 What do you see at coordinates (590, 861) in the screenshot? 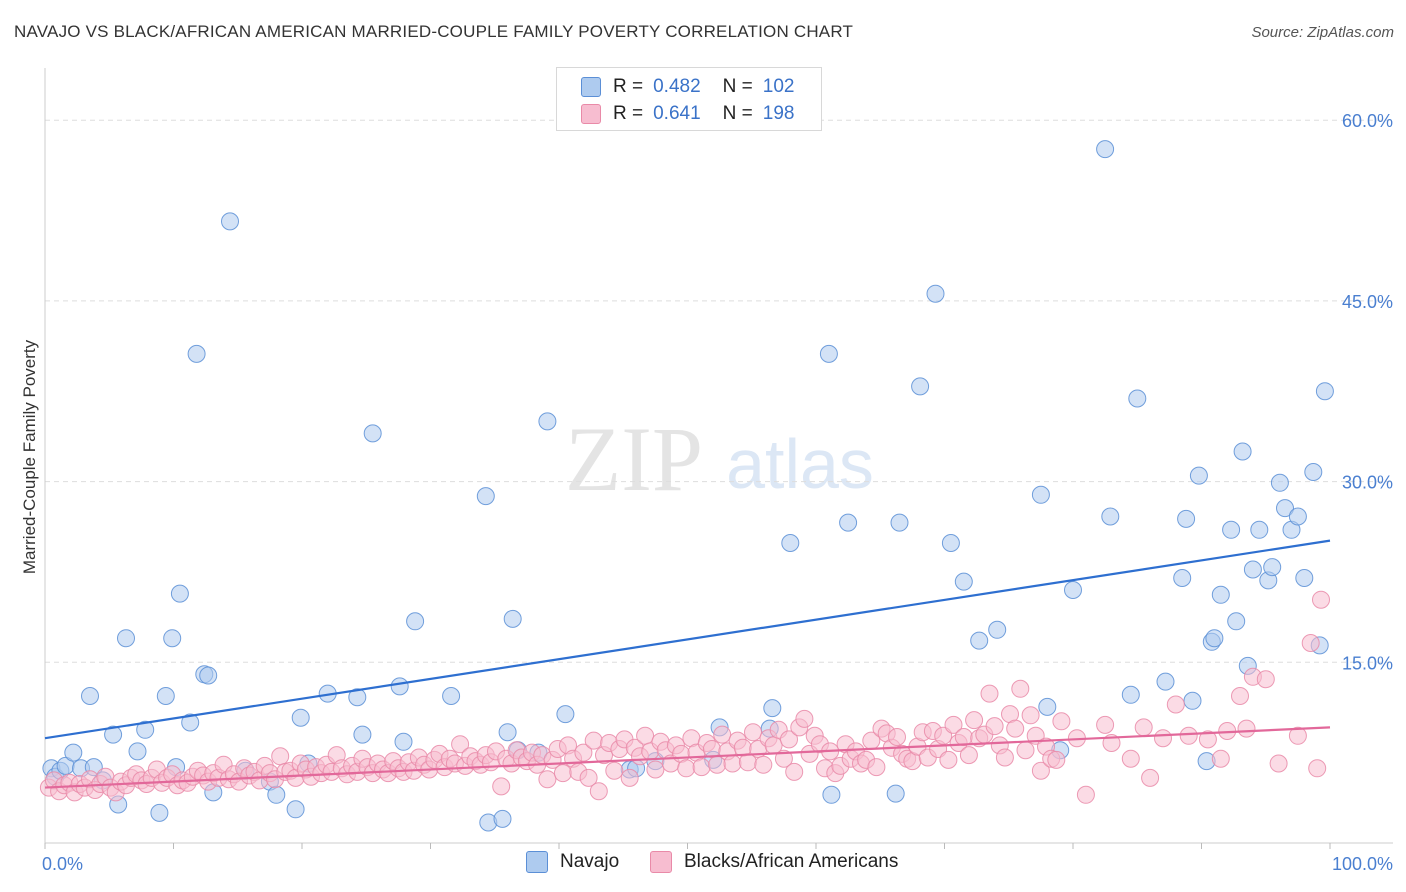
I see `bottom-legend-navajo-label: Navajo` at bounding box center [590, 861].